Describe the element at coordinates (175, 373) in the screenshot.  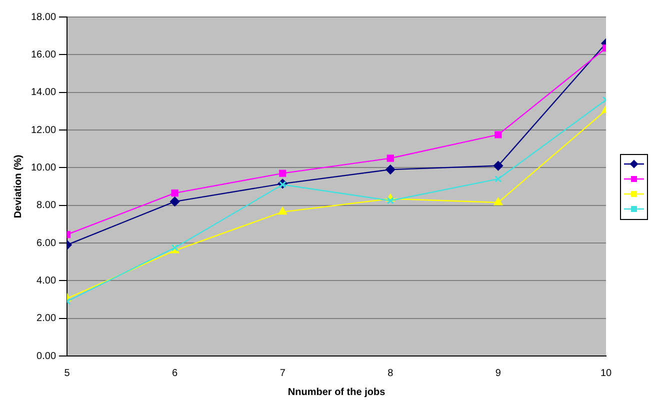
I see `x-tick-label: 6` at that location.